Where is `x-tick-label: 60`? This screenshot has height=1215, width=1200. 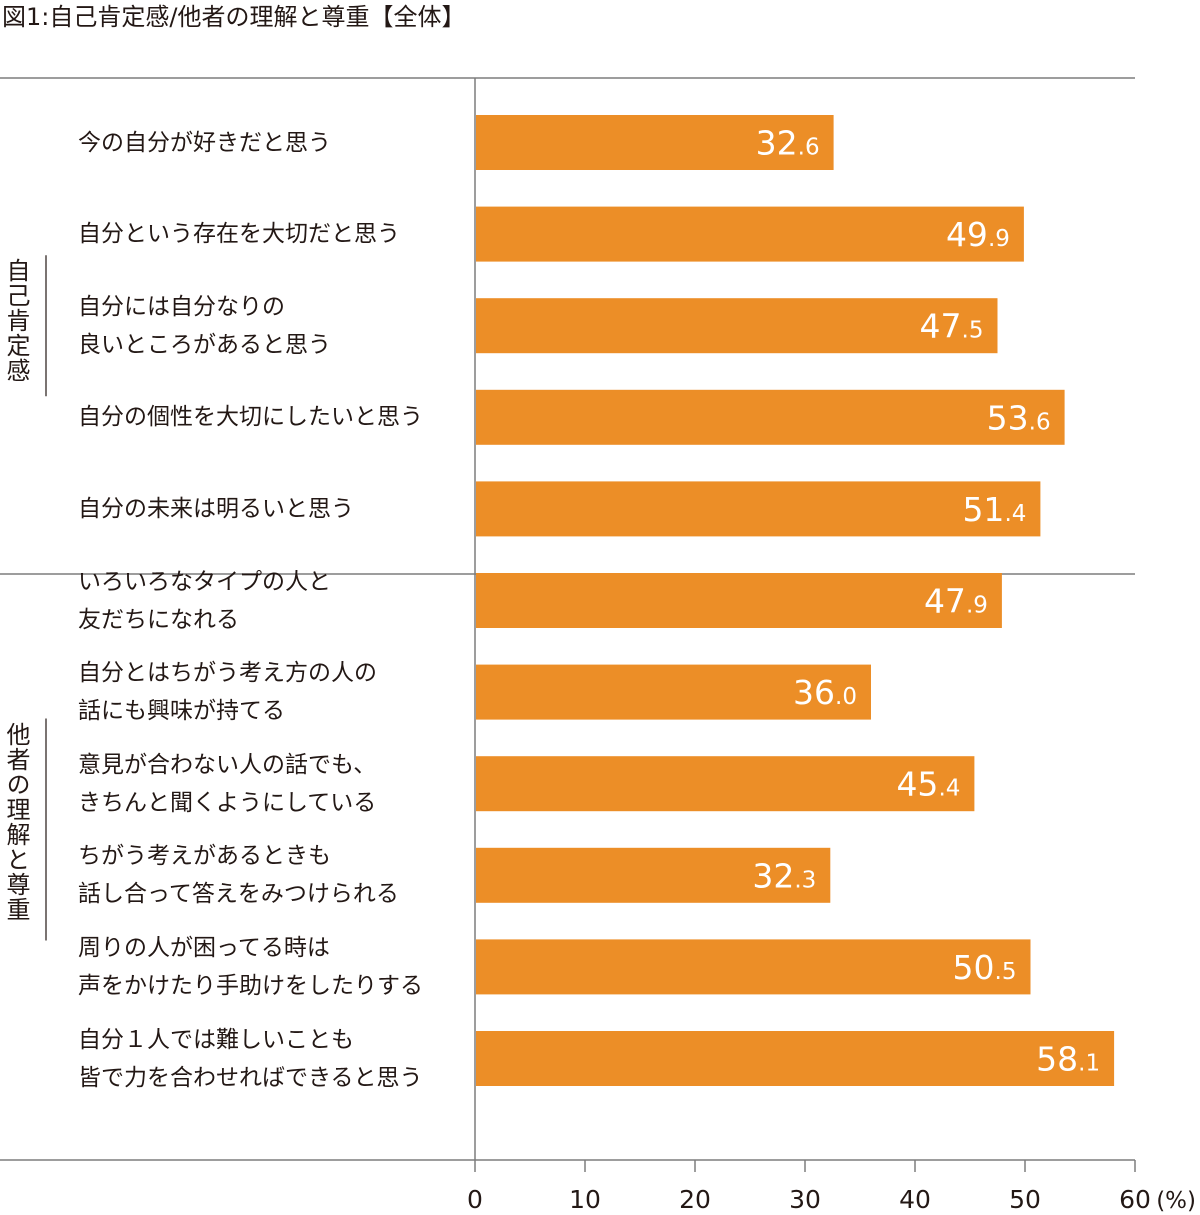
x-tick-label: 60 is located at coordinates (1135, 1199).